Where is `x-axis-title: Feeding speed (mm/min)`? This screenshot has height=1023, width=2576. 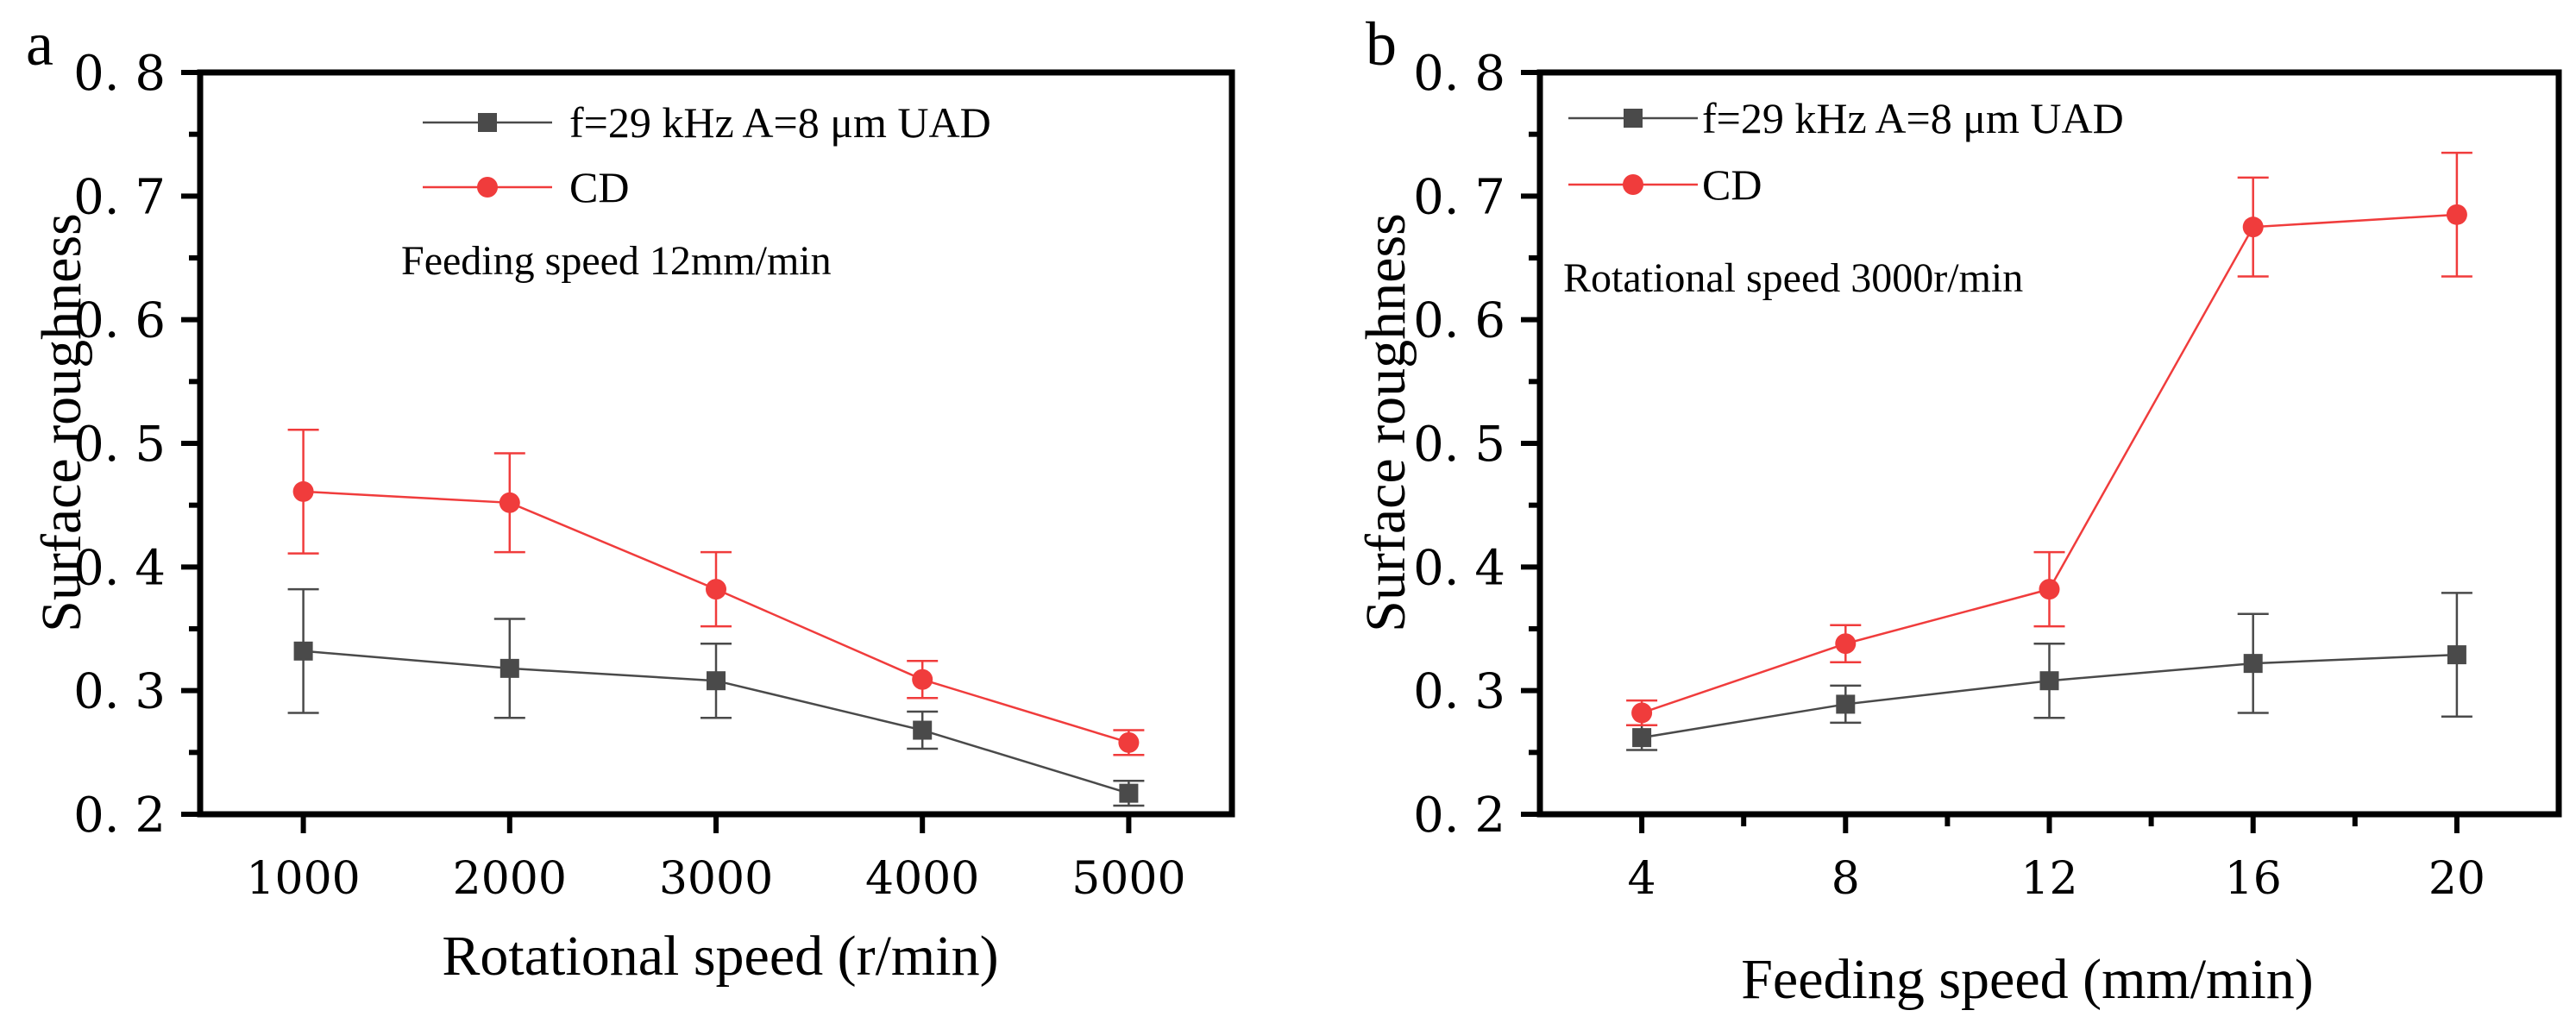 x-axis-title: Feeding speed (mm/min) is located at coordinates (2027, 980).